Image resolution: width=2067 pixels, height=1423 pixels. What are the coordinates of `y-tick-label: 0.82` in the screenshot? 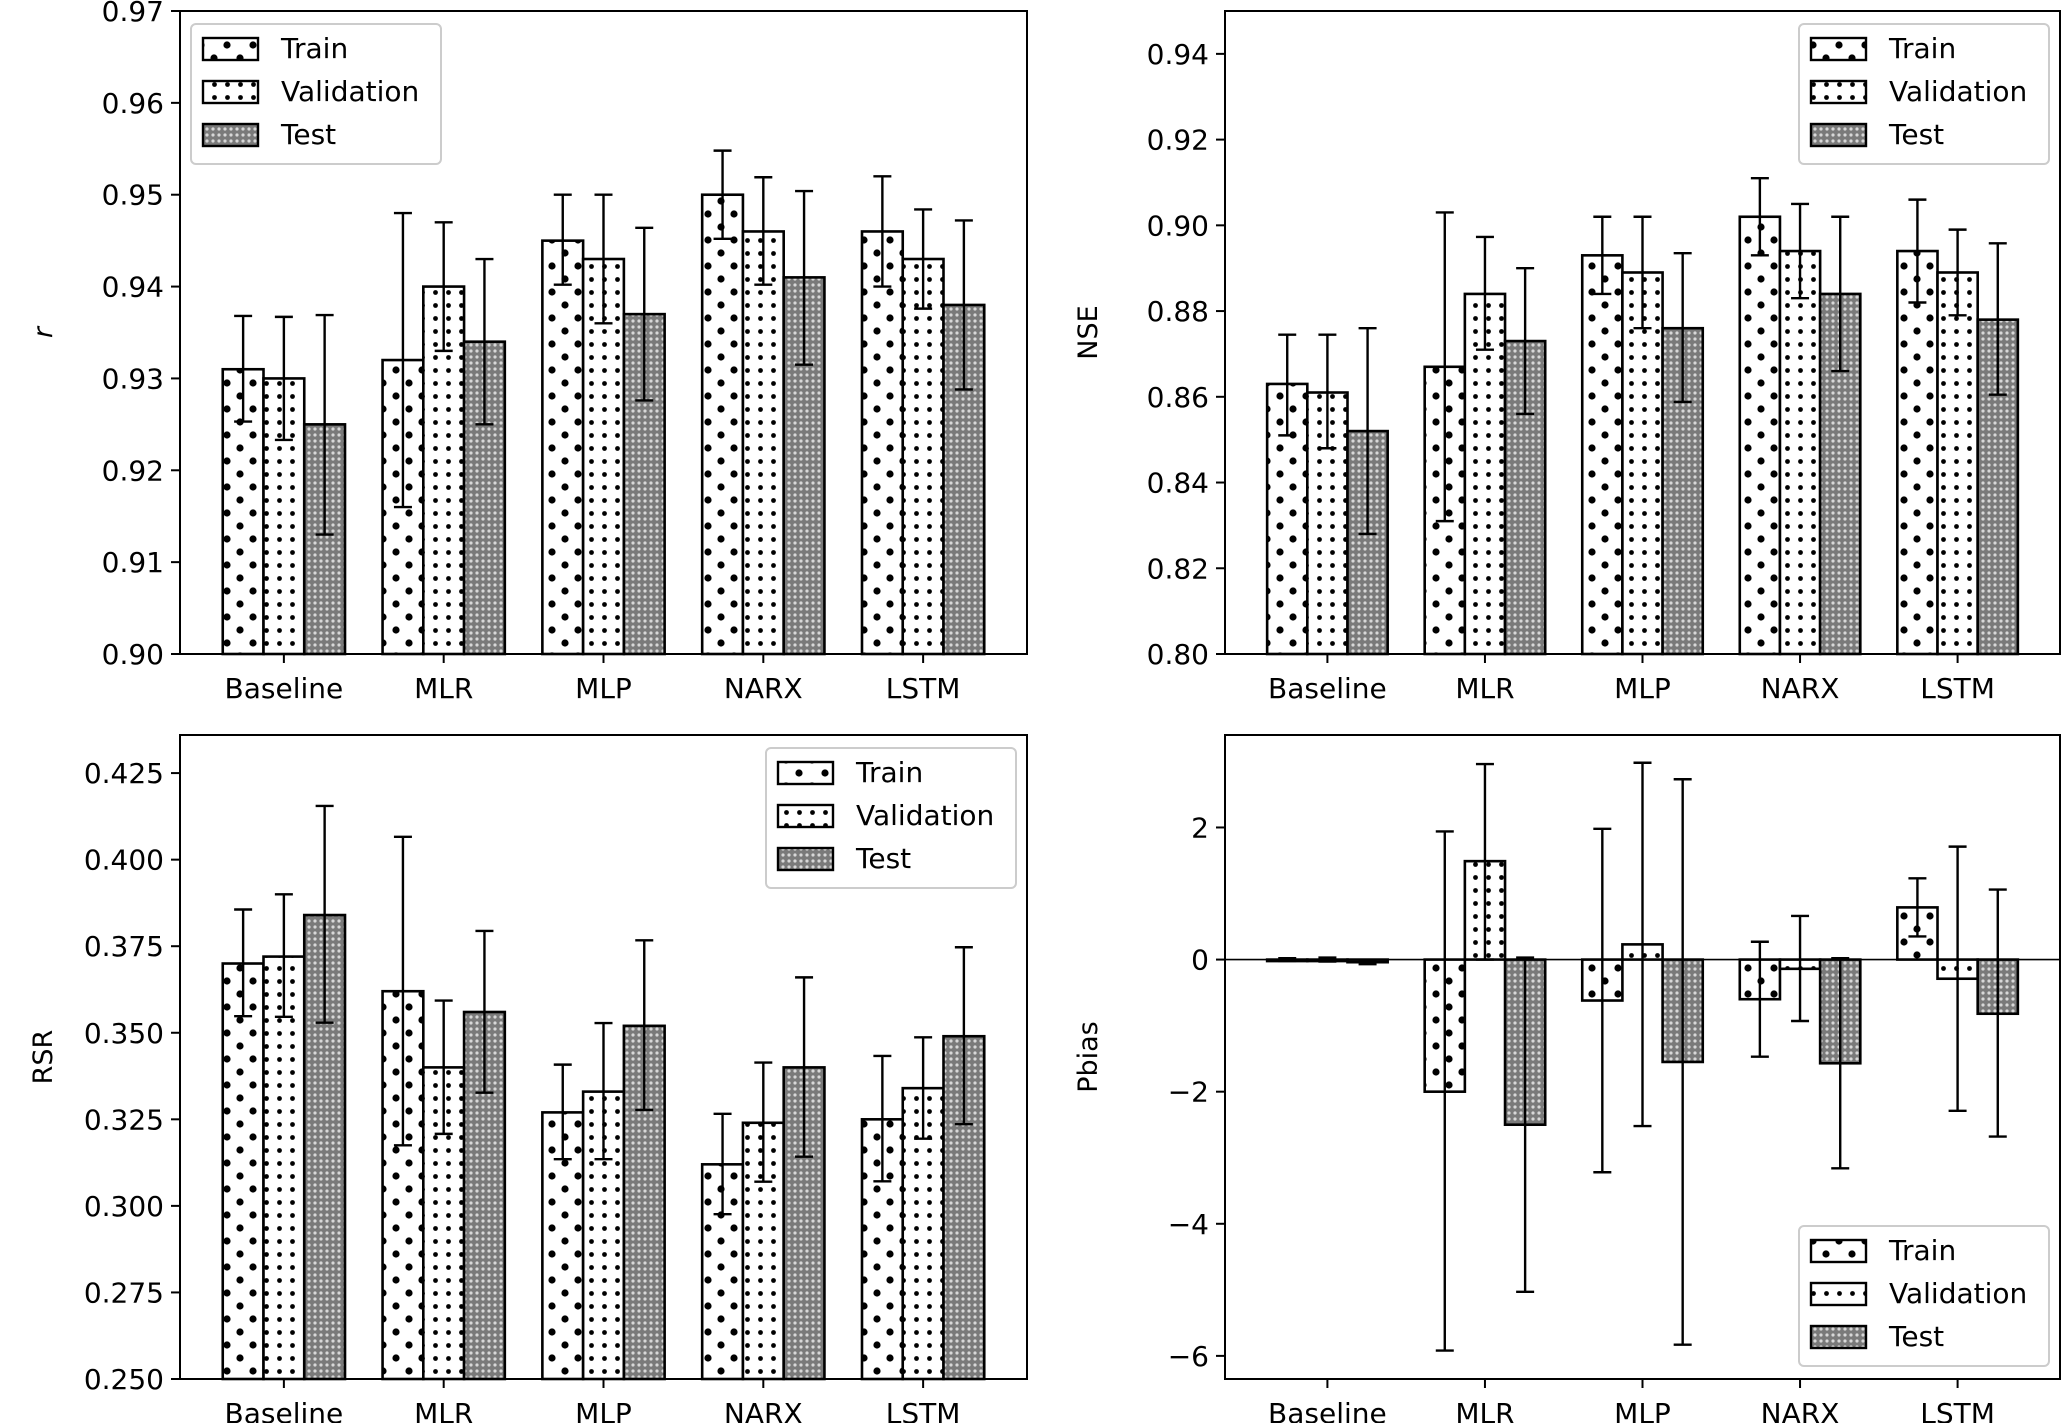 It's located at (1178, 568).